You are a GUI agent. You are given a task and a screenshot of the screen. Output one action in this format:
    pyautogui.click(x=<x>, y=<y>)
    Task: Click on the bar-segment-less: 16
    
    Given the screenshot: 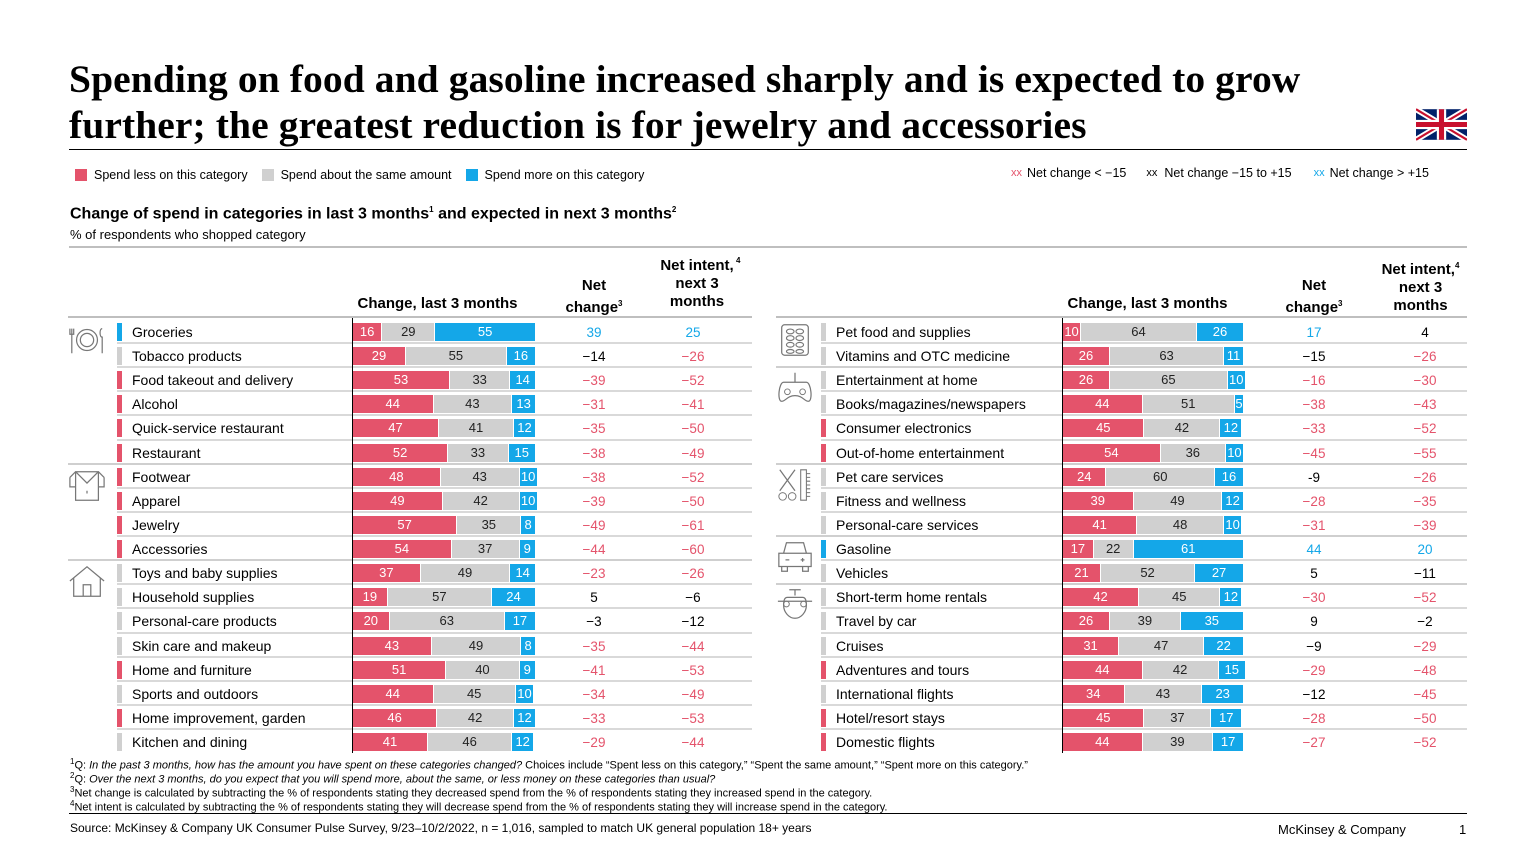 What is the action you would take?
    pyautogui.click(x=367, y=332)
    